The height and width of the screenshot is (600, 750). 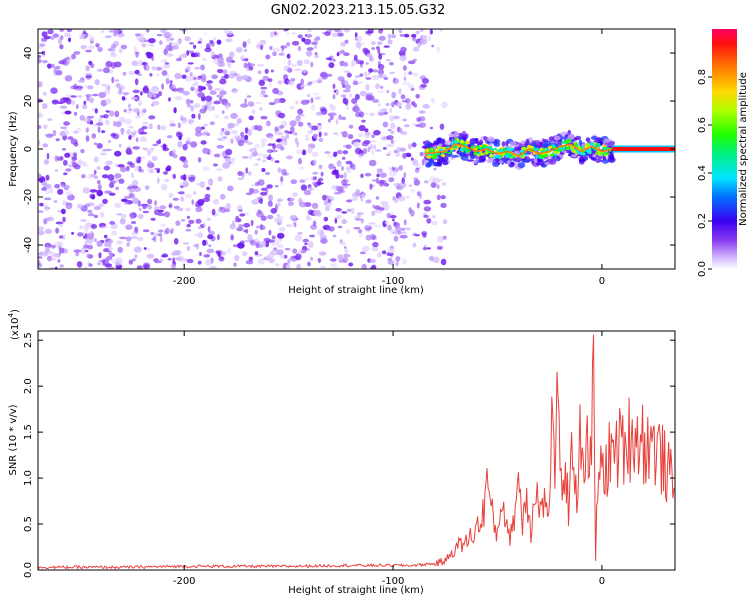 What do you see at coordinates (28, 478) in the screenshot?
I see `snr-y-tick-label: 1.0` at bounding box center [28, 478].